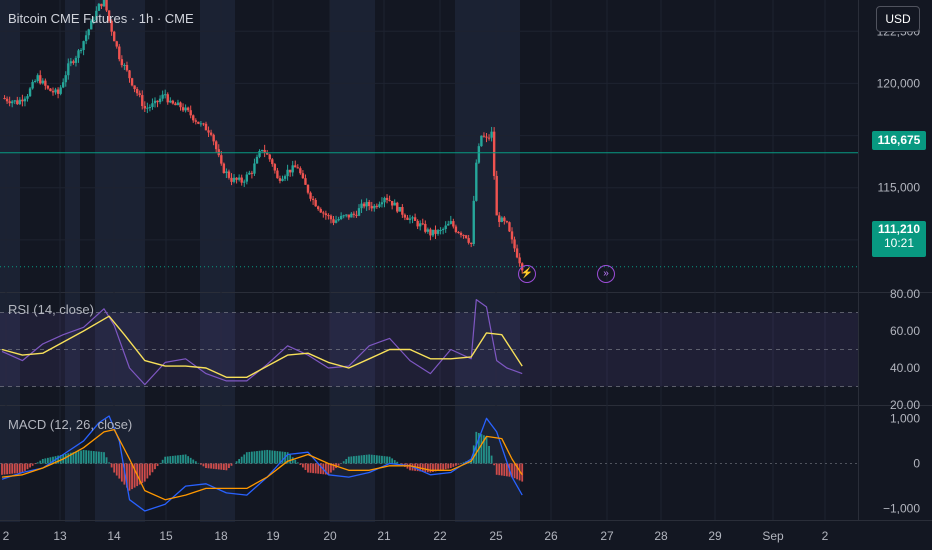 The height and width of the screenshot is (550, 932). What do you see at coordinates (899, 140) in the screenshot?
I see `price-line-tag: 116,675` at bounding box center [899, 140].